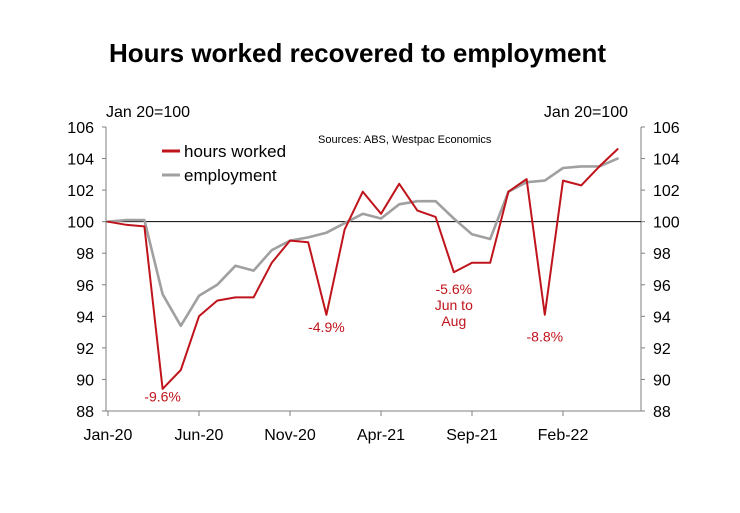  What do you see at coordinates (666, 191) in the screenshot?
I see `y-tick-label-right: 102` at bounding box center [666, 191].